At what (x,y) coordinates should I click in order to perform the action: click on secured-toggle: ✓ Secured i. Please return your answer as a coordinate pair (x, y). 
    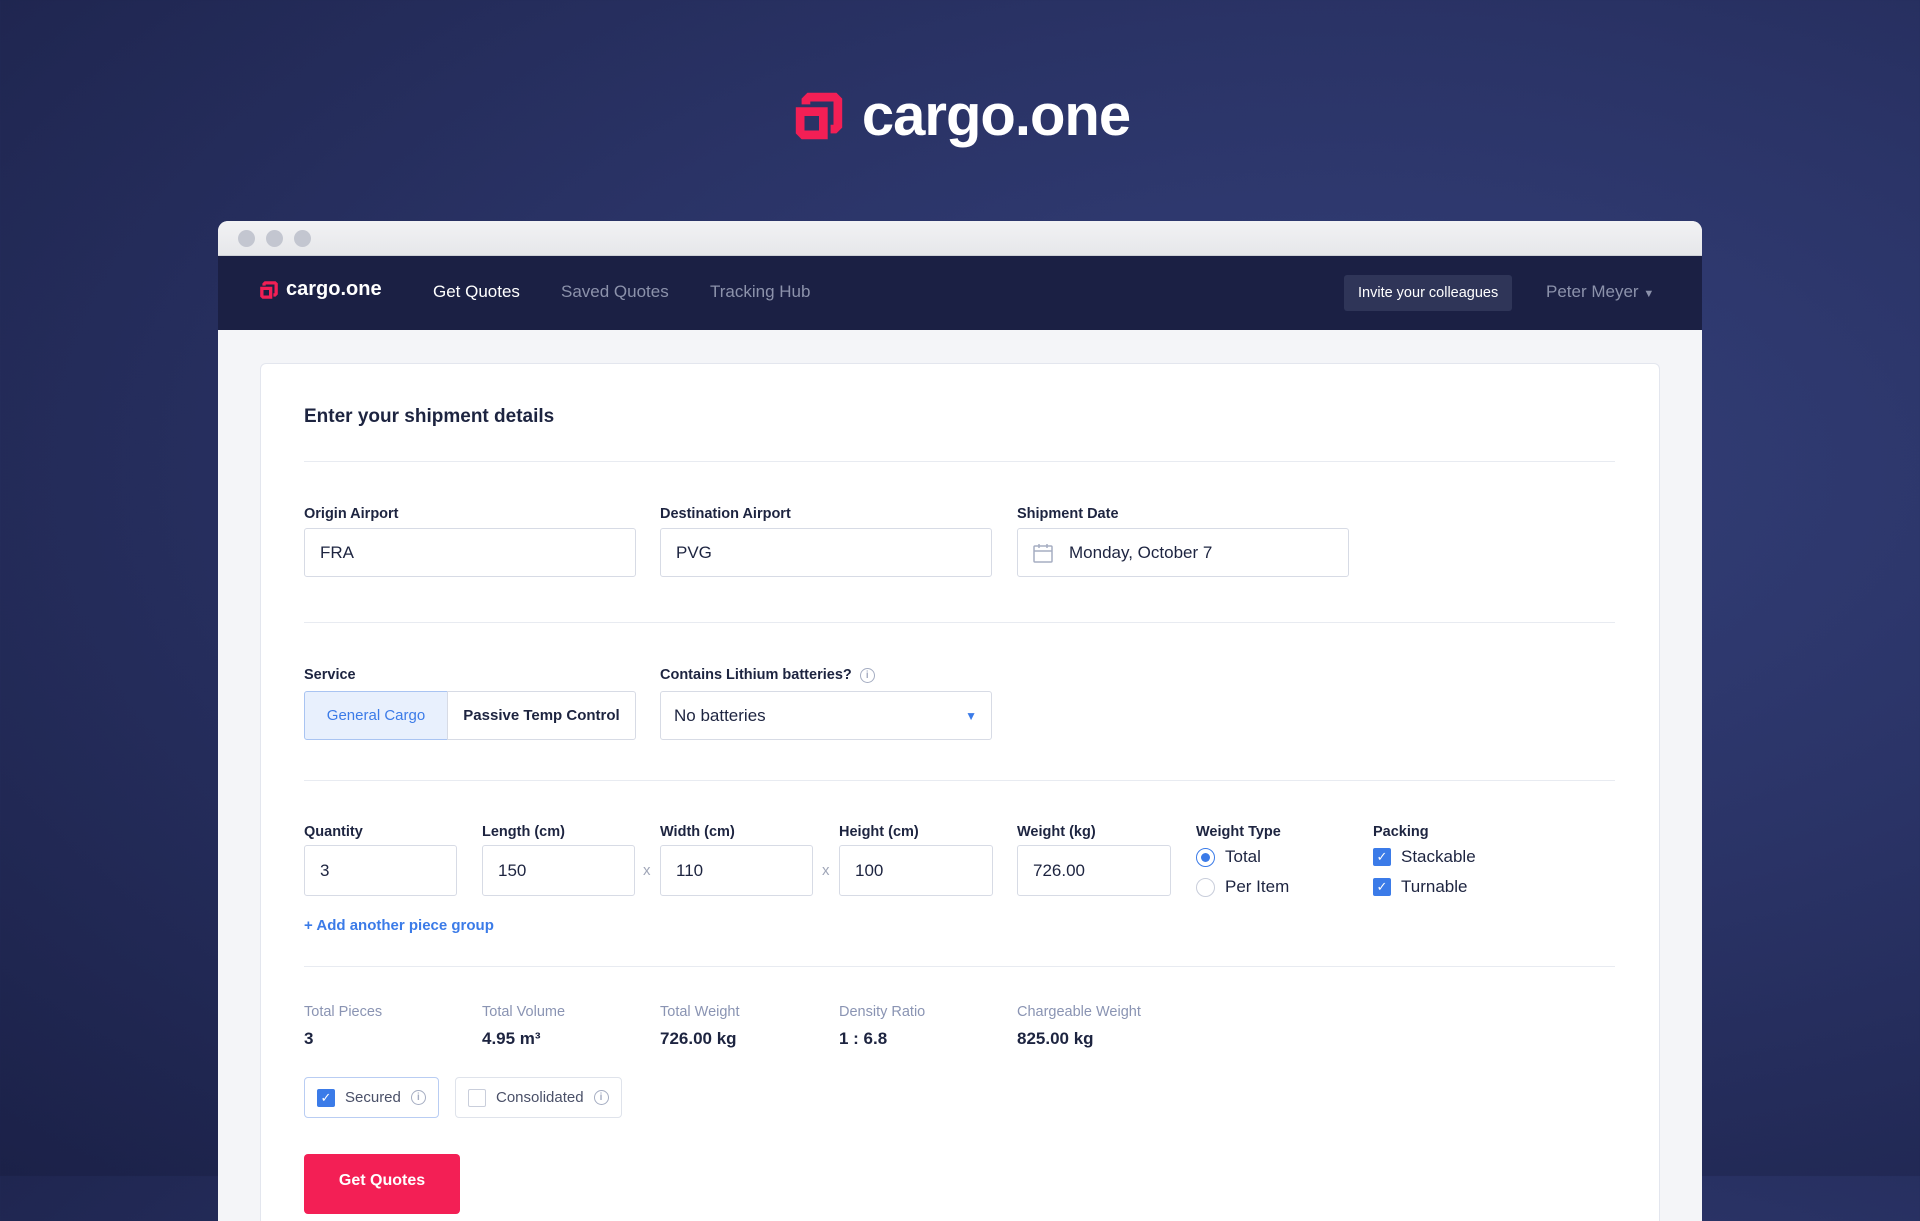
    Looking at the image, I should click on (371, 1097).